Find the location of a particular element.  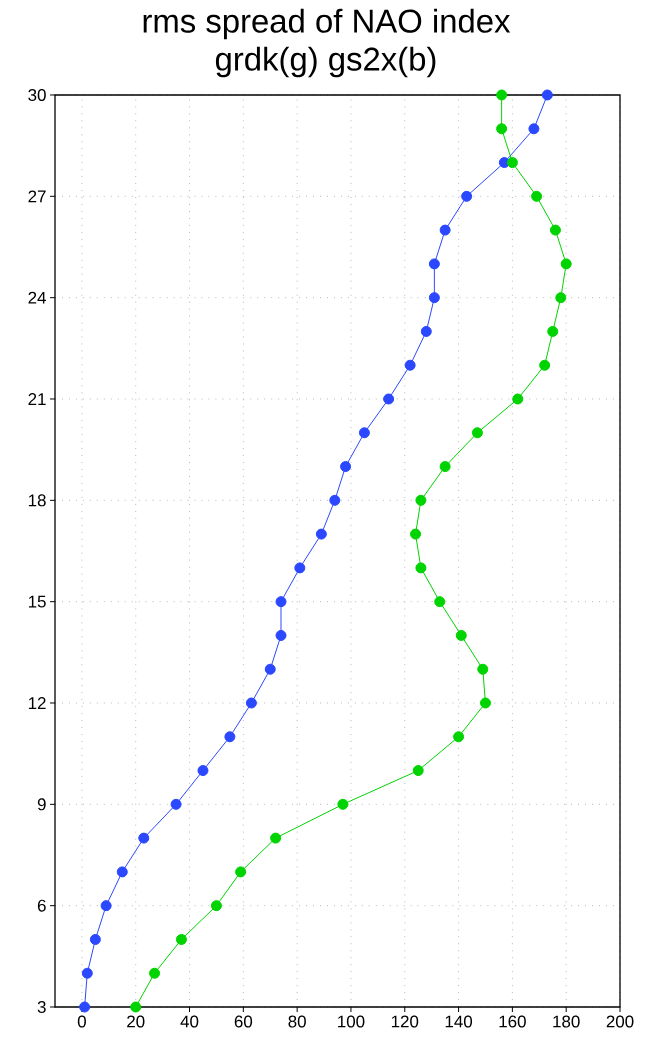

y-tick-label: 30 is located at coordinates (37, 94).